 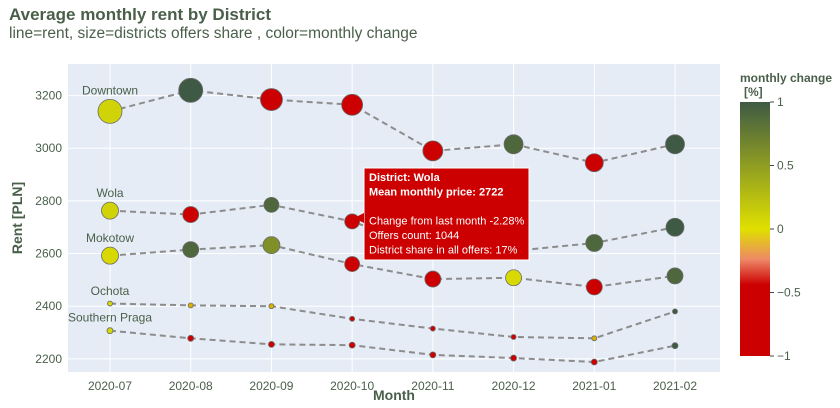 I want to click on tooltip-line: Mean monthly price: 2722, so click(x=436, y=193).